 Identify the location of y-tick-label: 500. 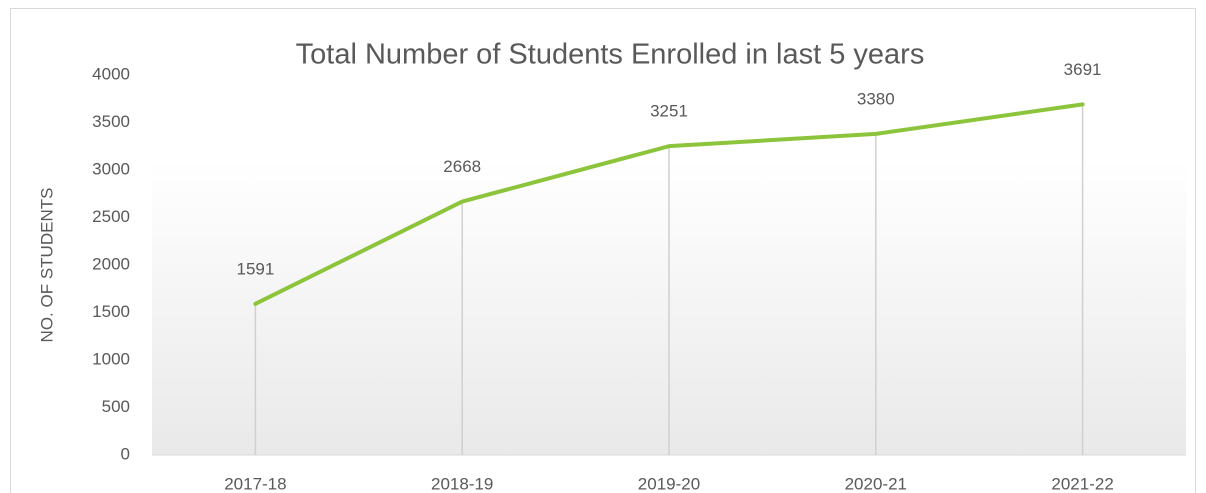
(116, 406).